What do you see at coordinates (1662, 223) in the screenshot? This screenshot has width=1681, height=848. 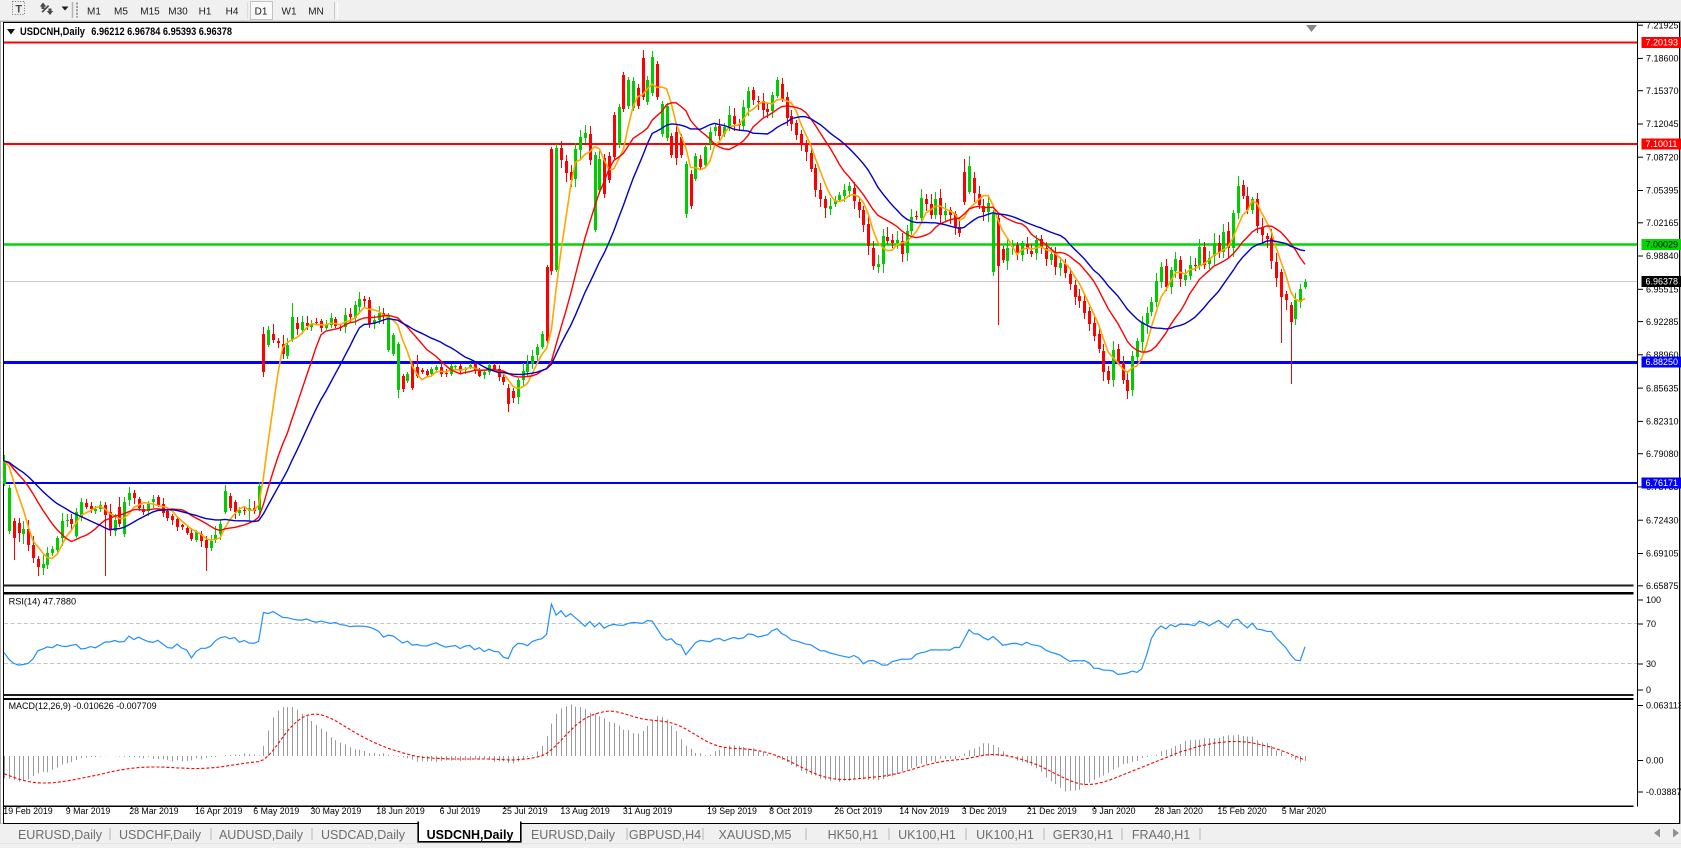 I see `svg-text: 7.02165` at bounding box center [1662, 223].